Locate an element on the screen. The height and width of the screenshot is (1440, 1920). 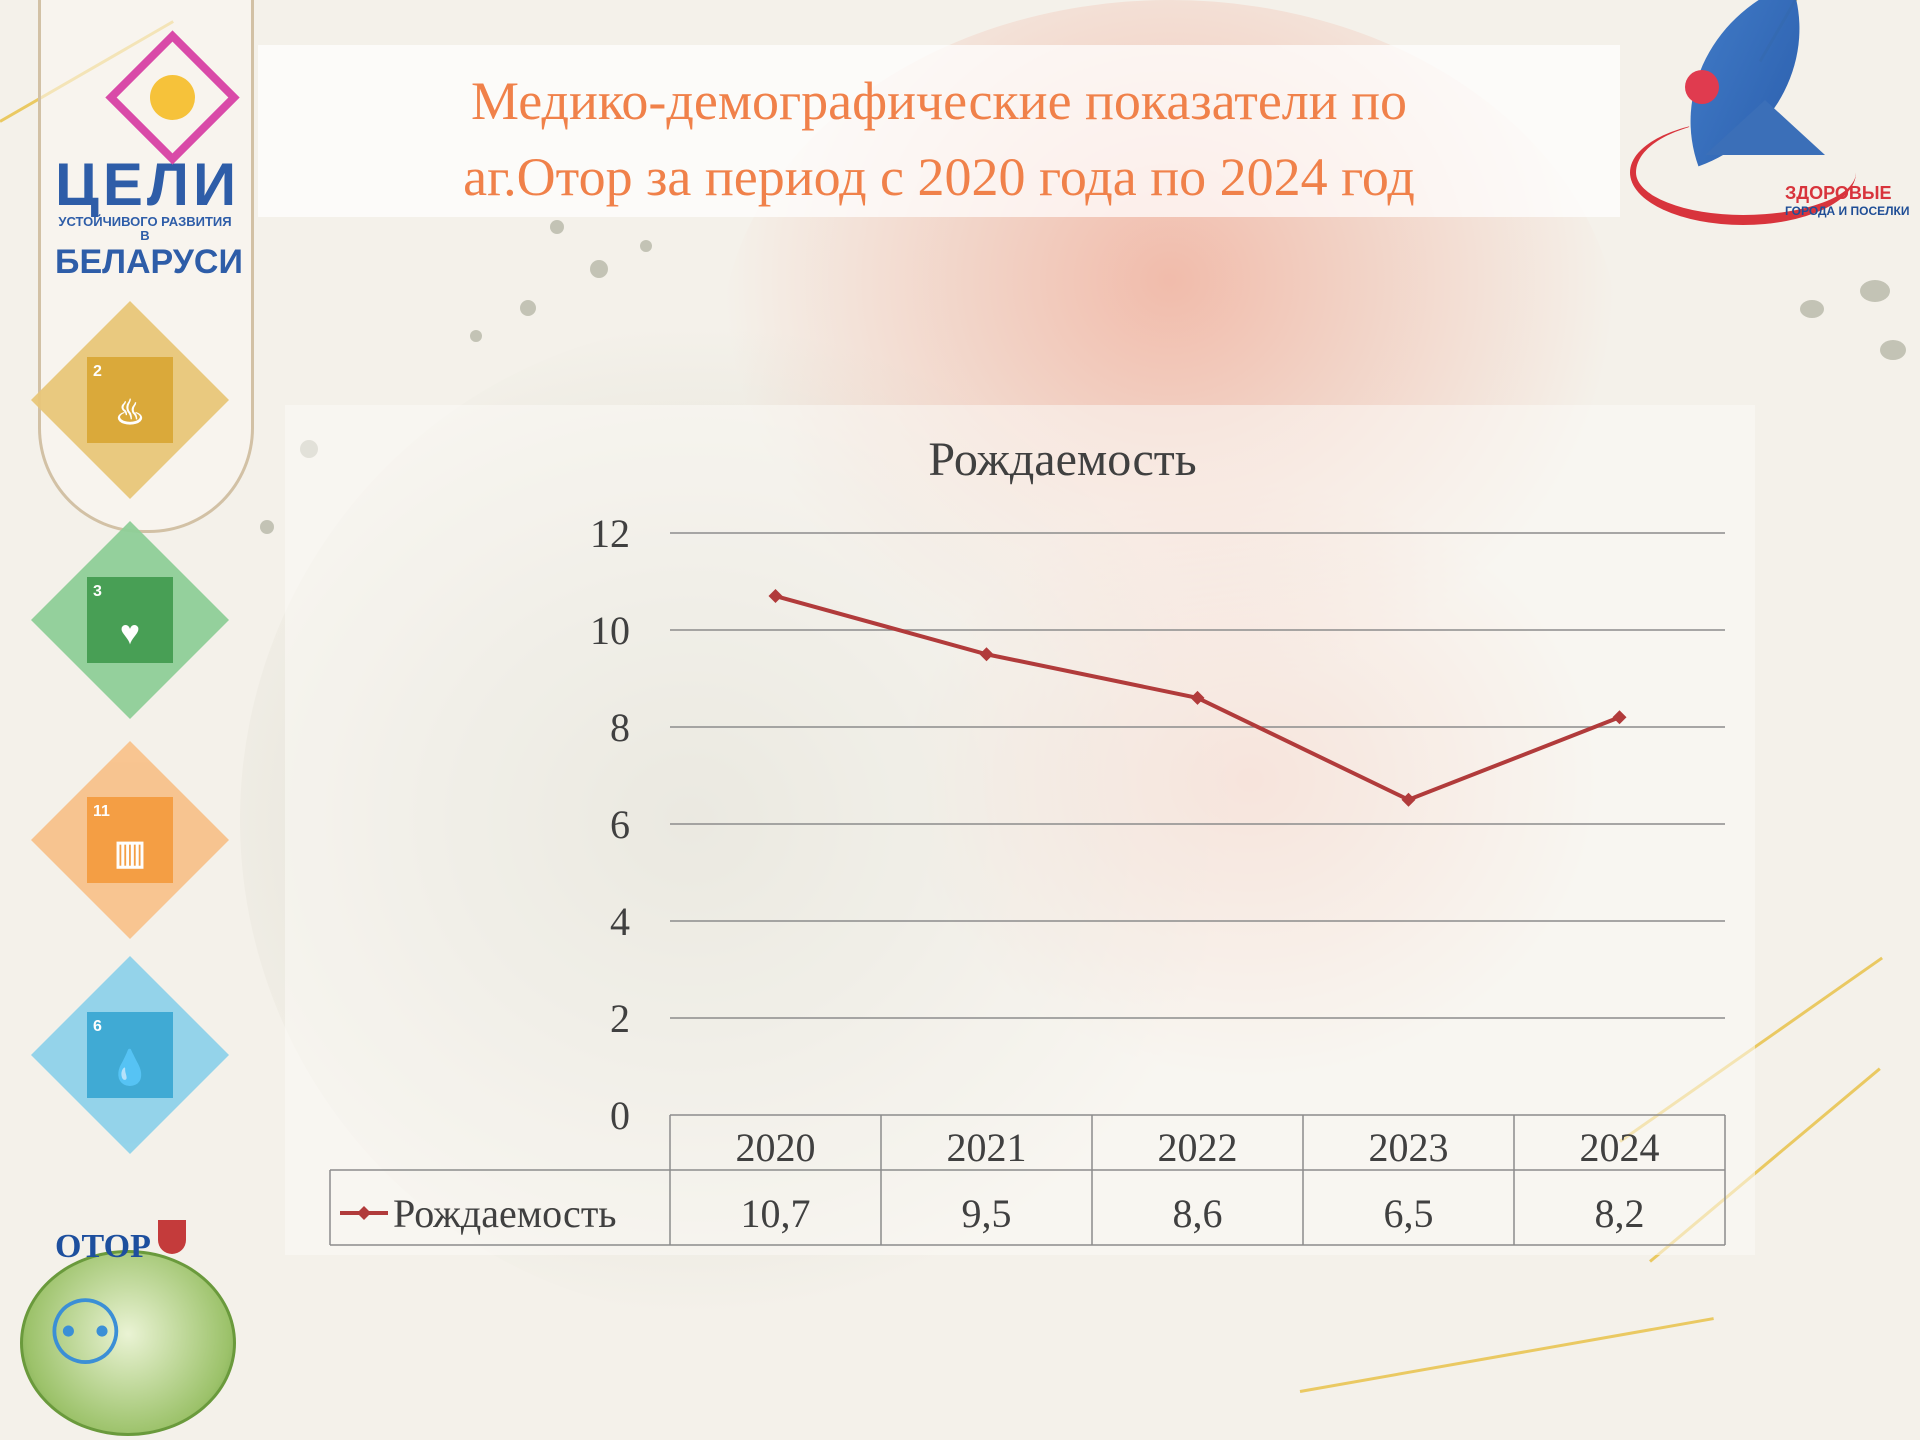
table-value-label: 8,6 is located at coordinates (1198, 1213).